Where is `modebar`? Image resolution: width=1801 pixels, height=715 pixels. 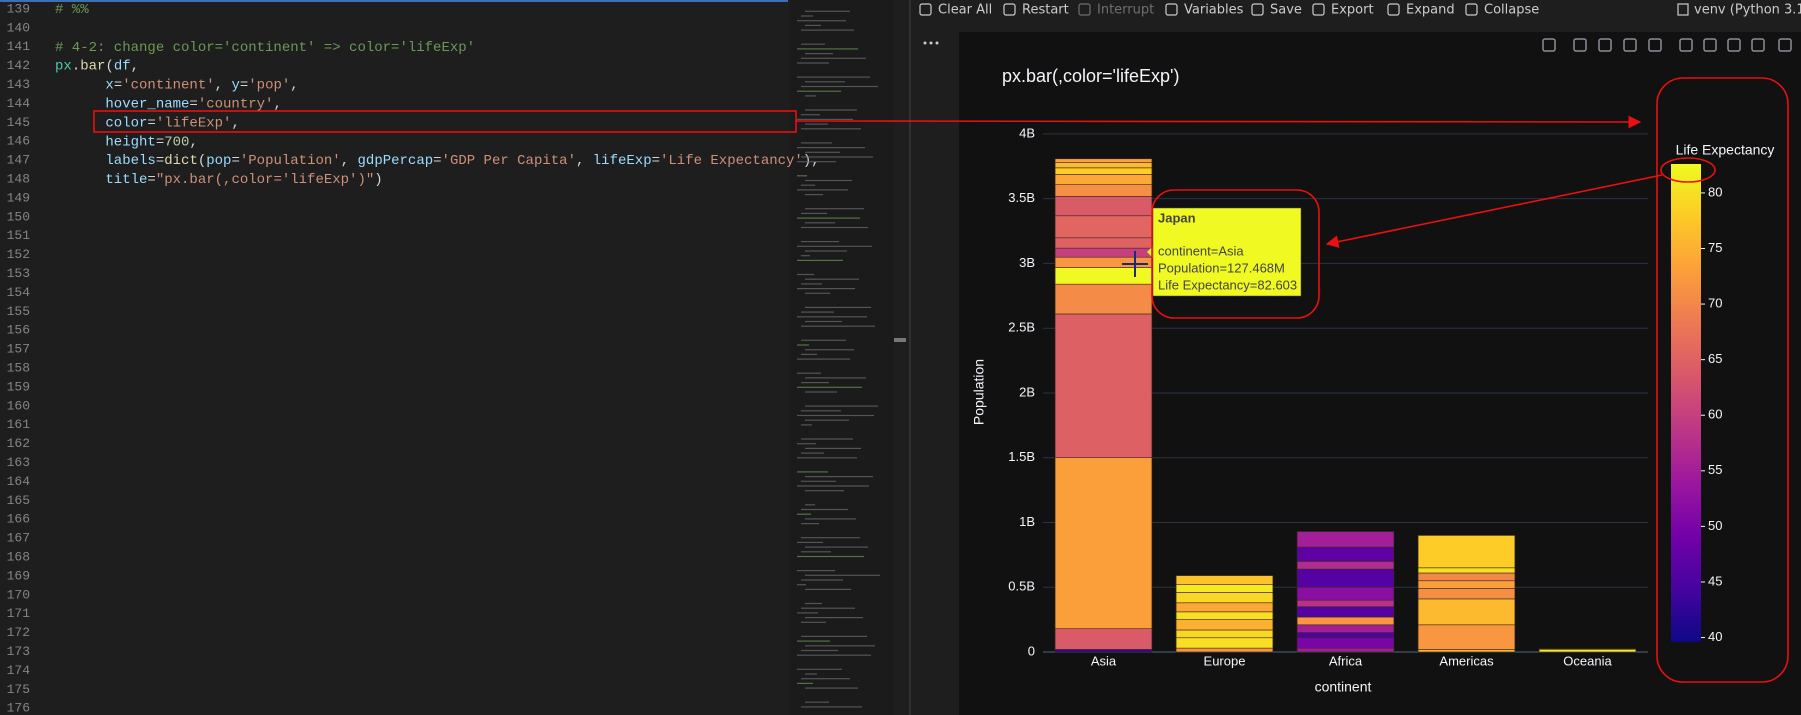
modebar is located at coordinates (1667, 45).